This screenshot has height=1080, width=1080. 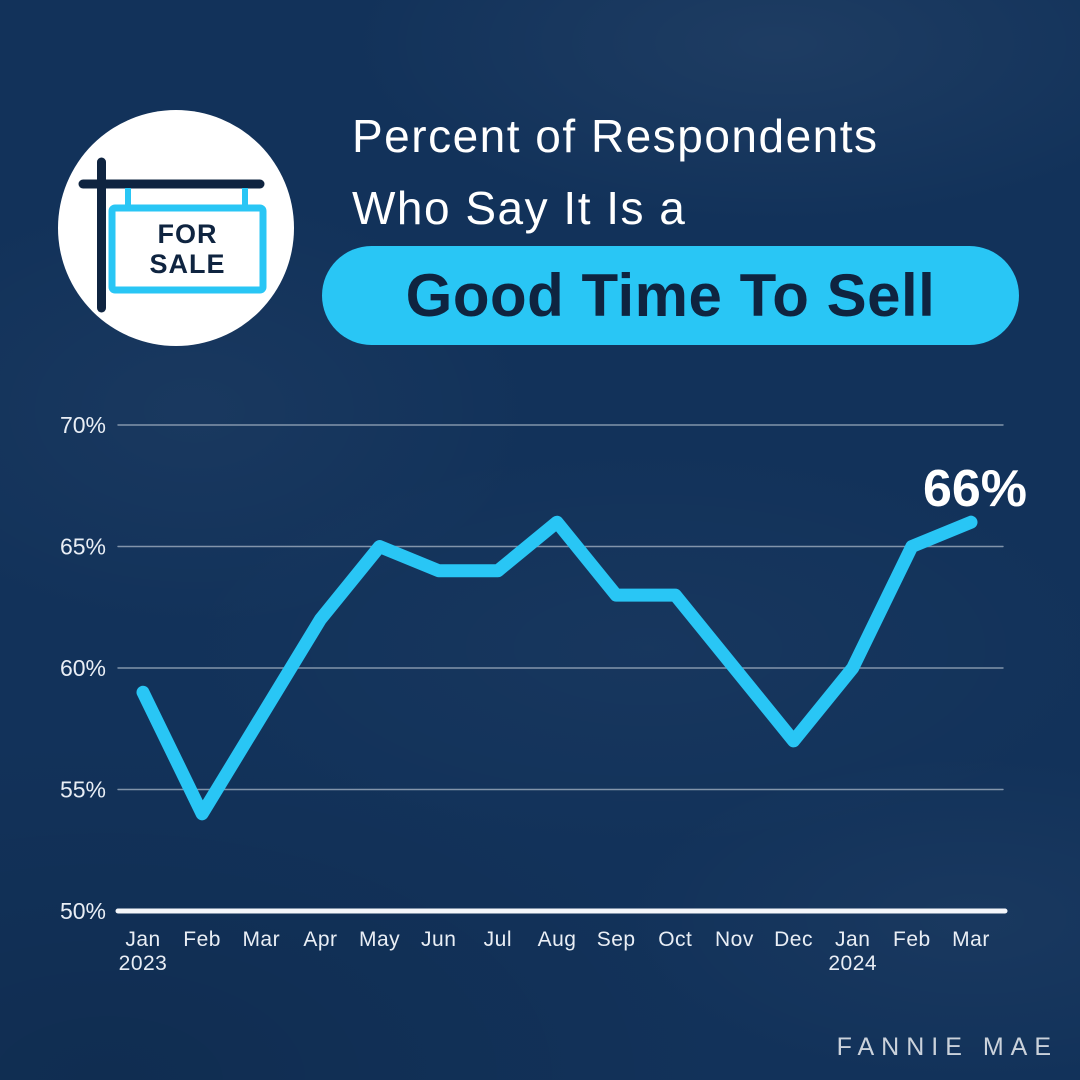 What do you see at coordinates (187, 264) in the screenshot?
I see `sign-text-line2: SALE` at bounding box center [187, 264].